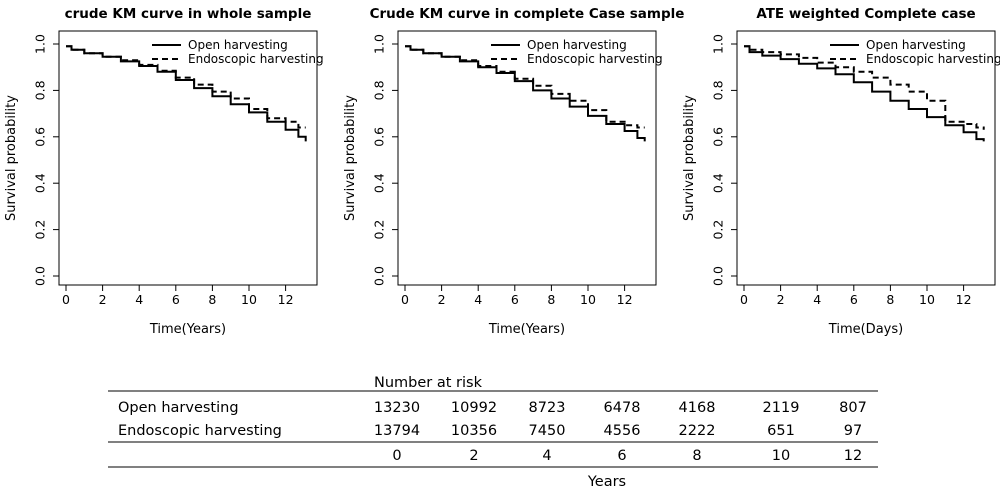  Describe the element at coordinates (622, 408) in the screenshot. I see `risk-cell: 6478` at that location.